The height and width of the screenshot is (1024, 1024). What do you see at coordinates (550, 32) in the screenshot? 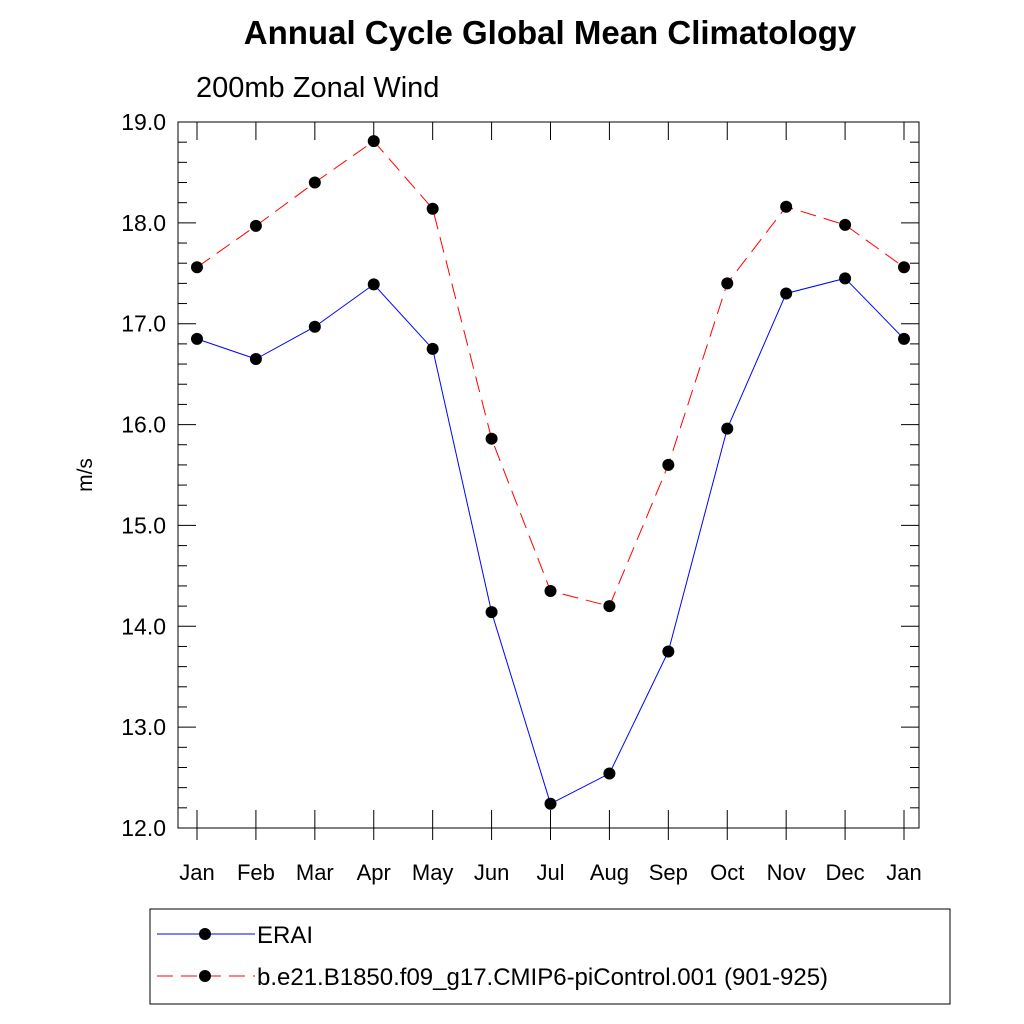
I see `chart-title: Annual Cycle Global Mean Climatology` at bounding box center [550, 32].